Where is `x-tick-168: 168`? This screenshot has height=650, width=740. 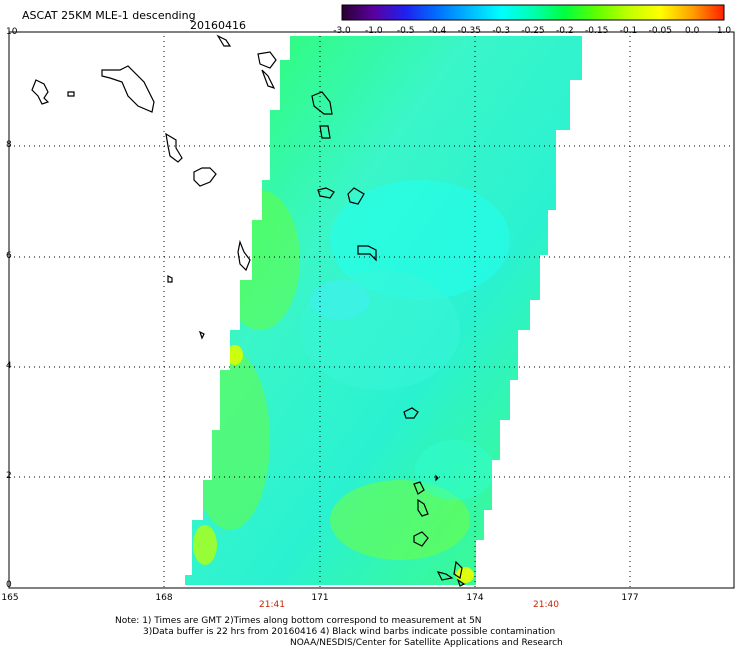 x-tick-168: 168 is located at coordinates (164, 598).